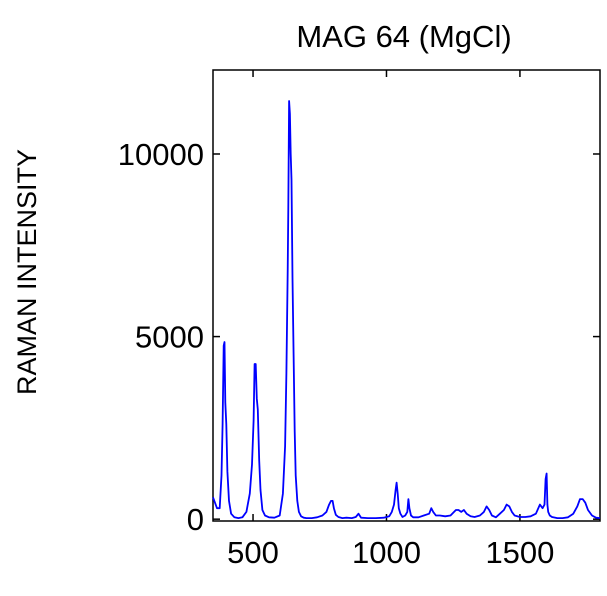  Describe the element at coordinates (195, 519) in the screenshot. I see `y-tick-label: 0` at that location.